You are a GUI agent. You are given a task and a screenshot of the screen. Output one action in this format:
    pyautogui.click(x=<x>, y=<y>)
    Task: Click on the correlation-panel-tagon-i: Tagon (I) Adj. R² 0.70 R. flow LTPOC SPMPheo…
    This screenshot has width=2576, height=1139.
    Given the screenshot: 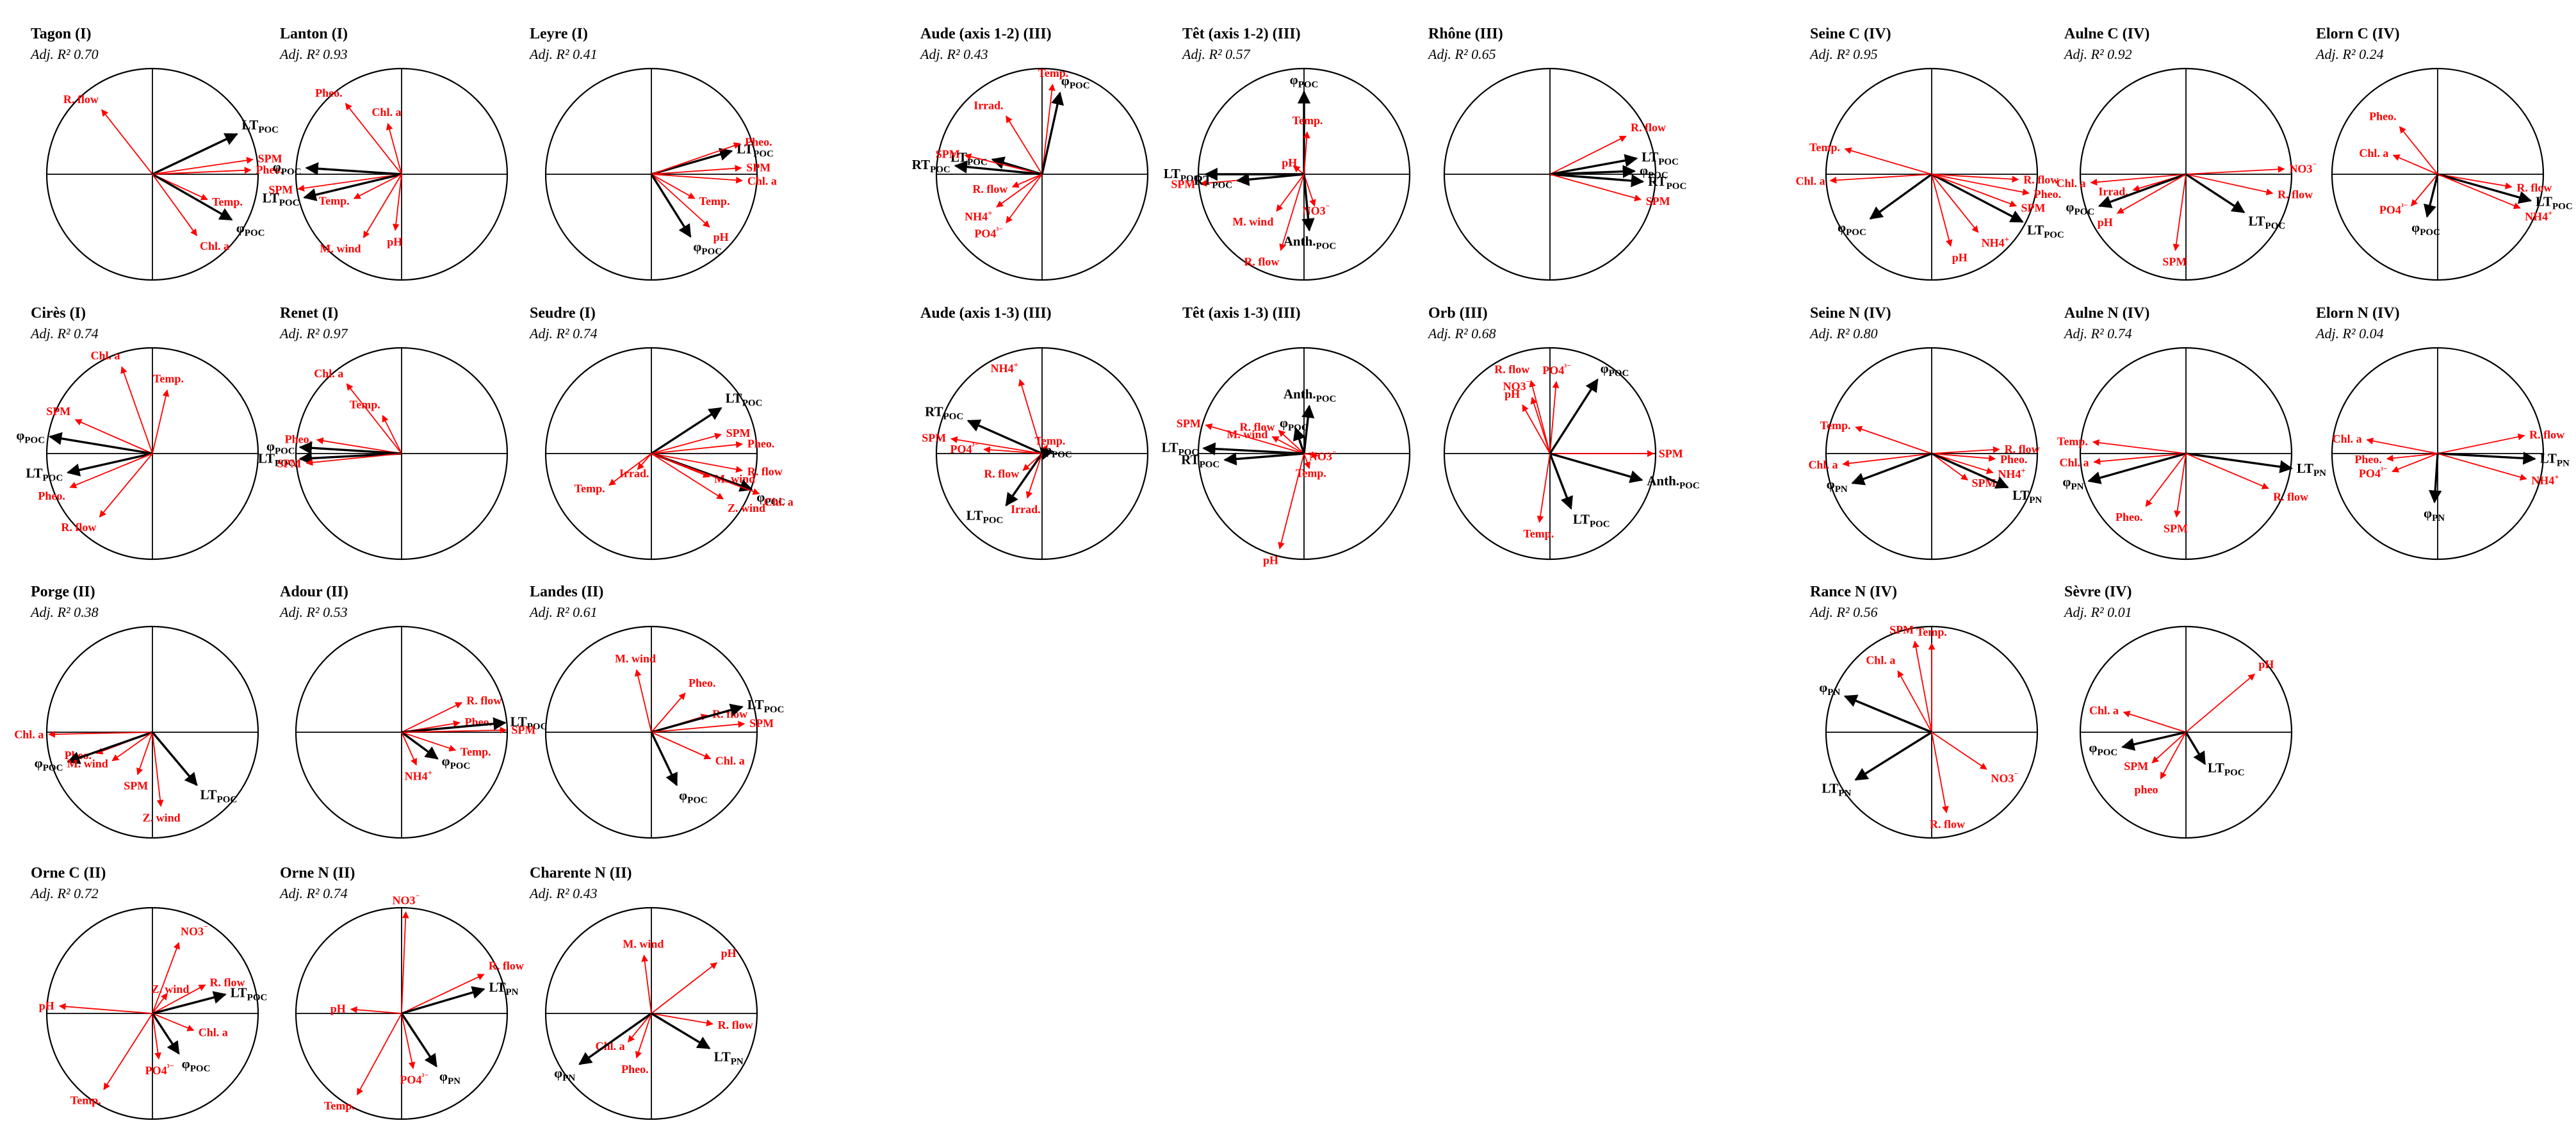 What is the action you would take?
    pyautogui.click(x=156, y=153)
    